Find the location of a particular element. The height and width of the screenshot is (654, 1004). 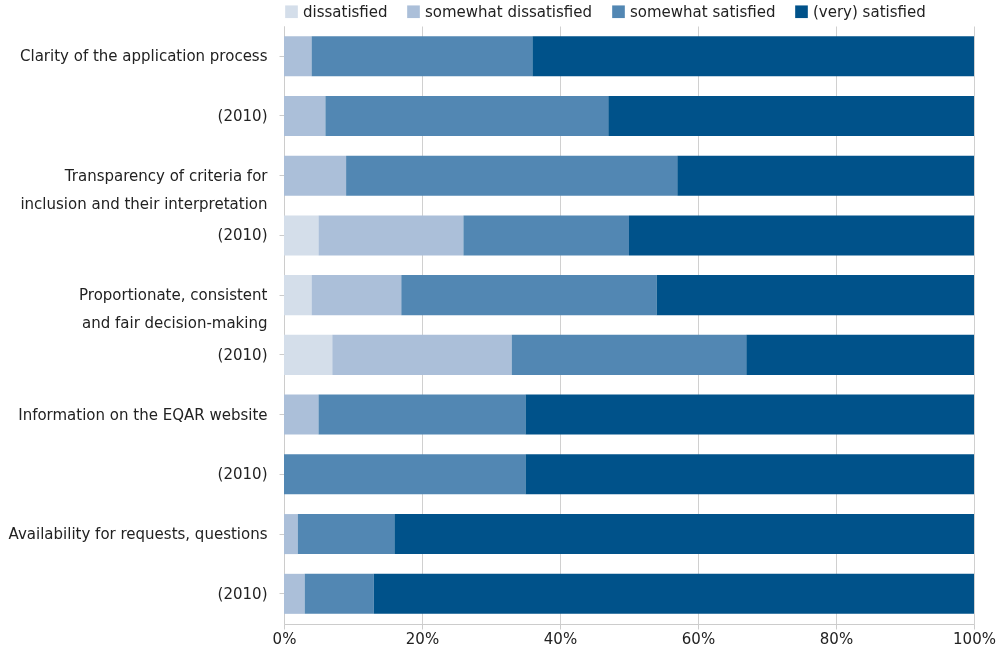

x-tick-label: 100% is located at coordinates (974, 638).